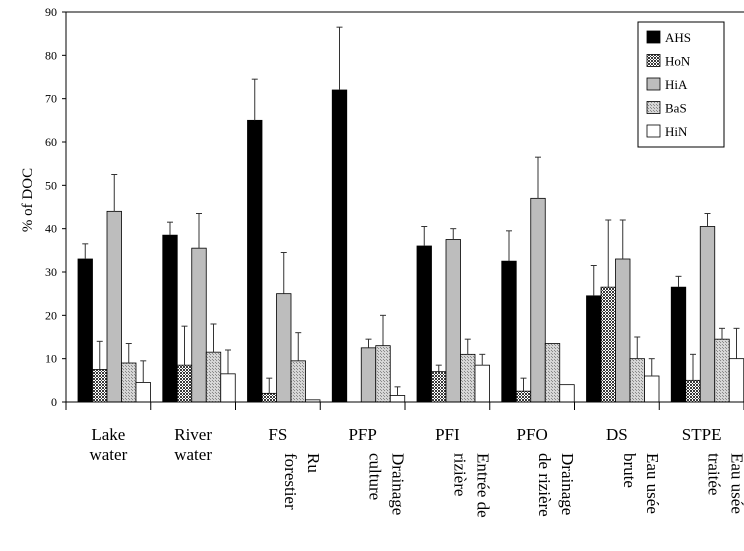 The height and width of the screenshot is (551, 744). I want to click on category-label-4: PFI, so click(447, 434).